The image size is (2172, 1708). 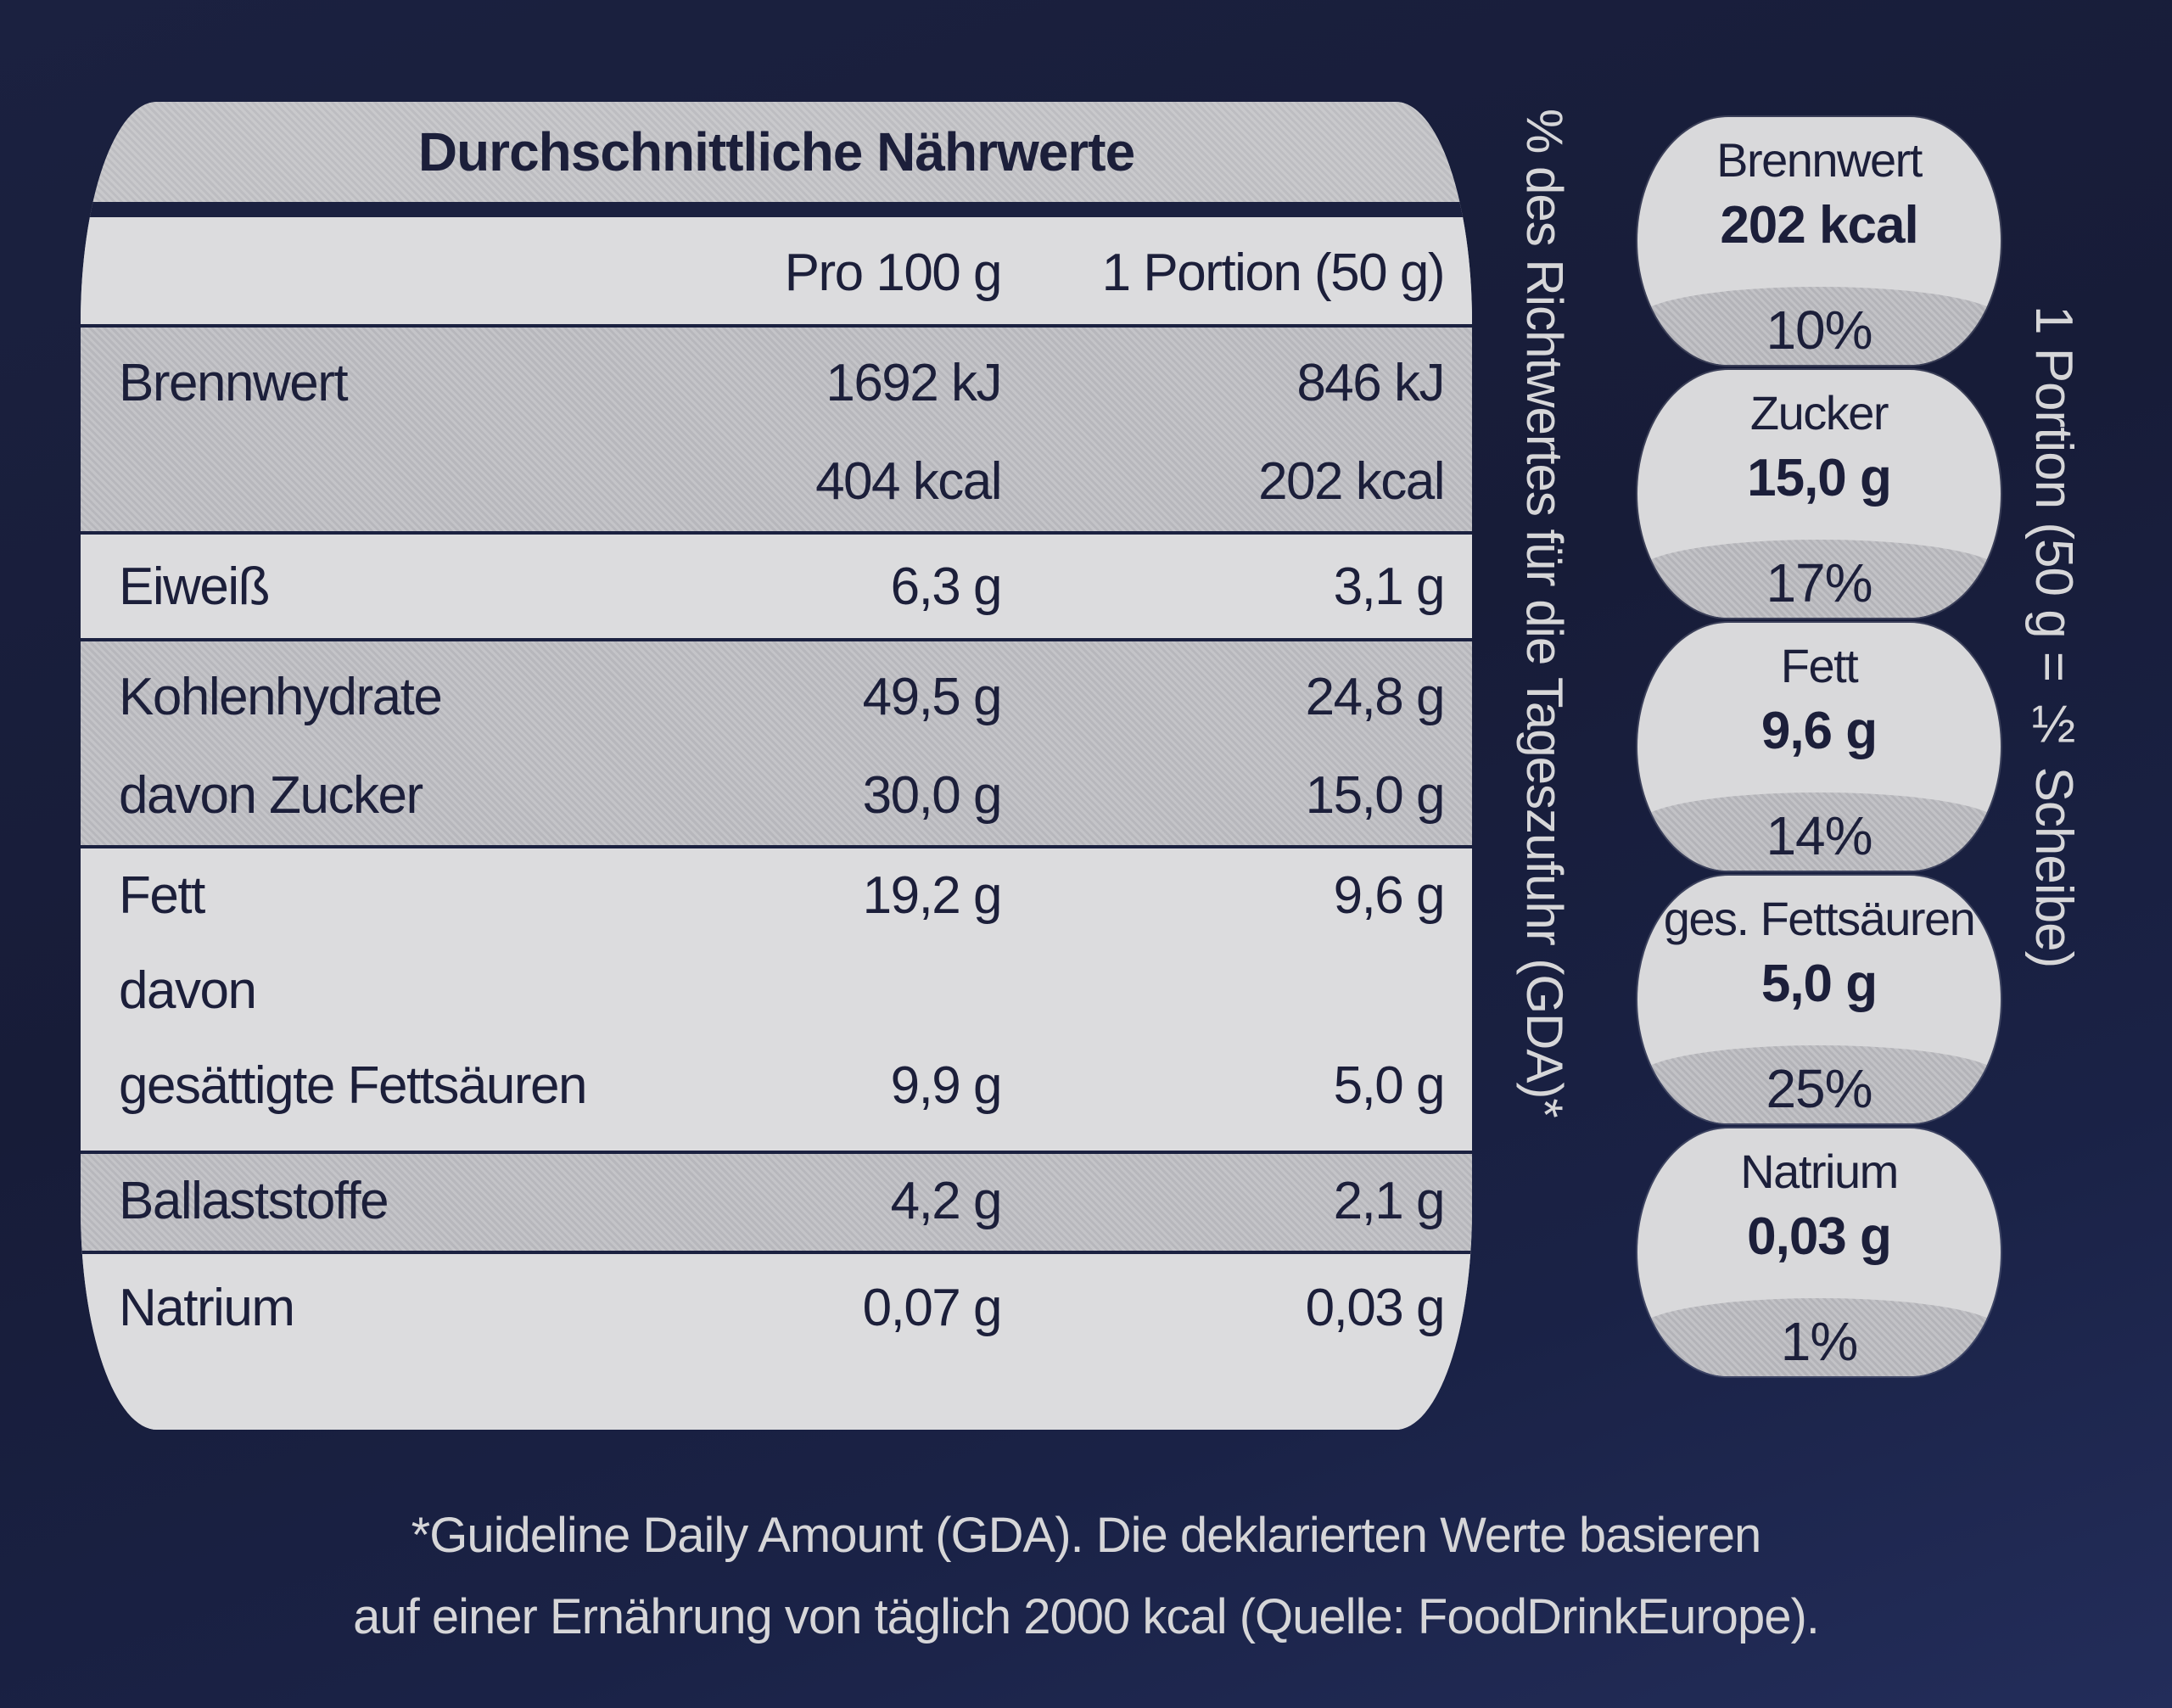 What do you see at coordinates (1819, 413) in the screenshot?
I see `gda-badge-name: Zucker` at bounding box center [1819, 413].